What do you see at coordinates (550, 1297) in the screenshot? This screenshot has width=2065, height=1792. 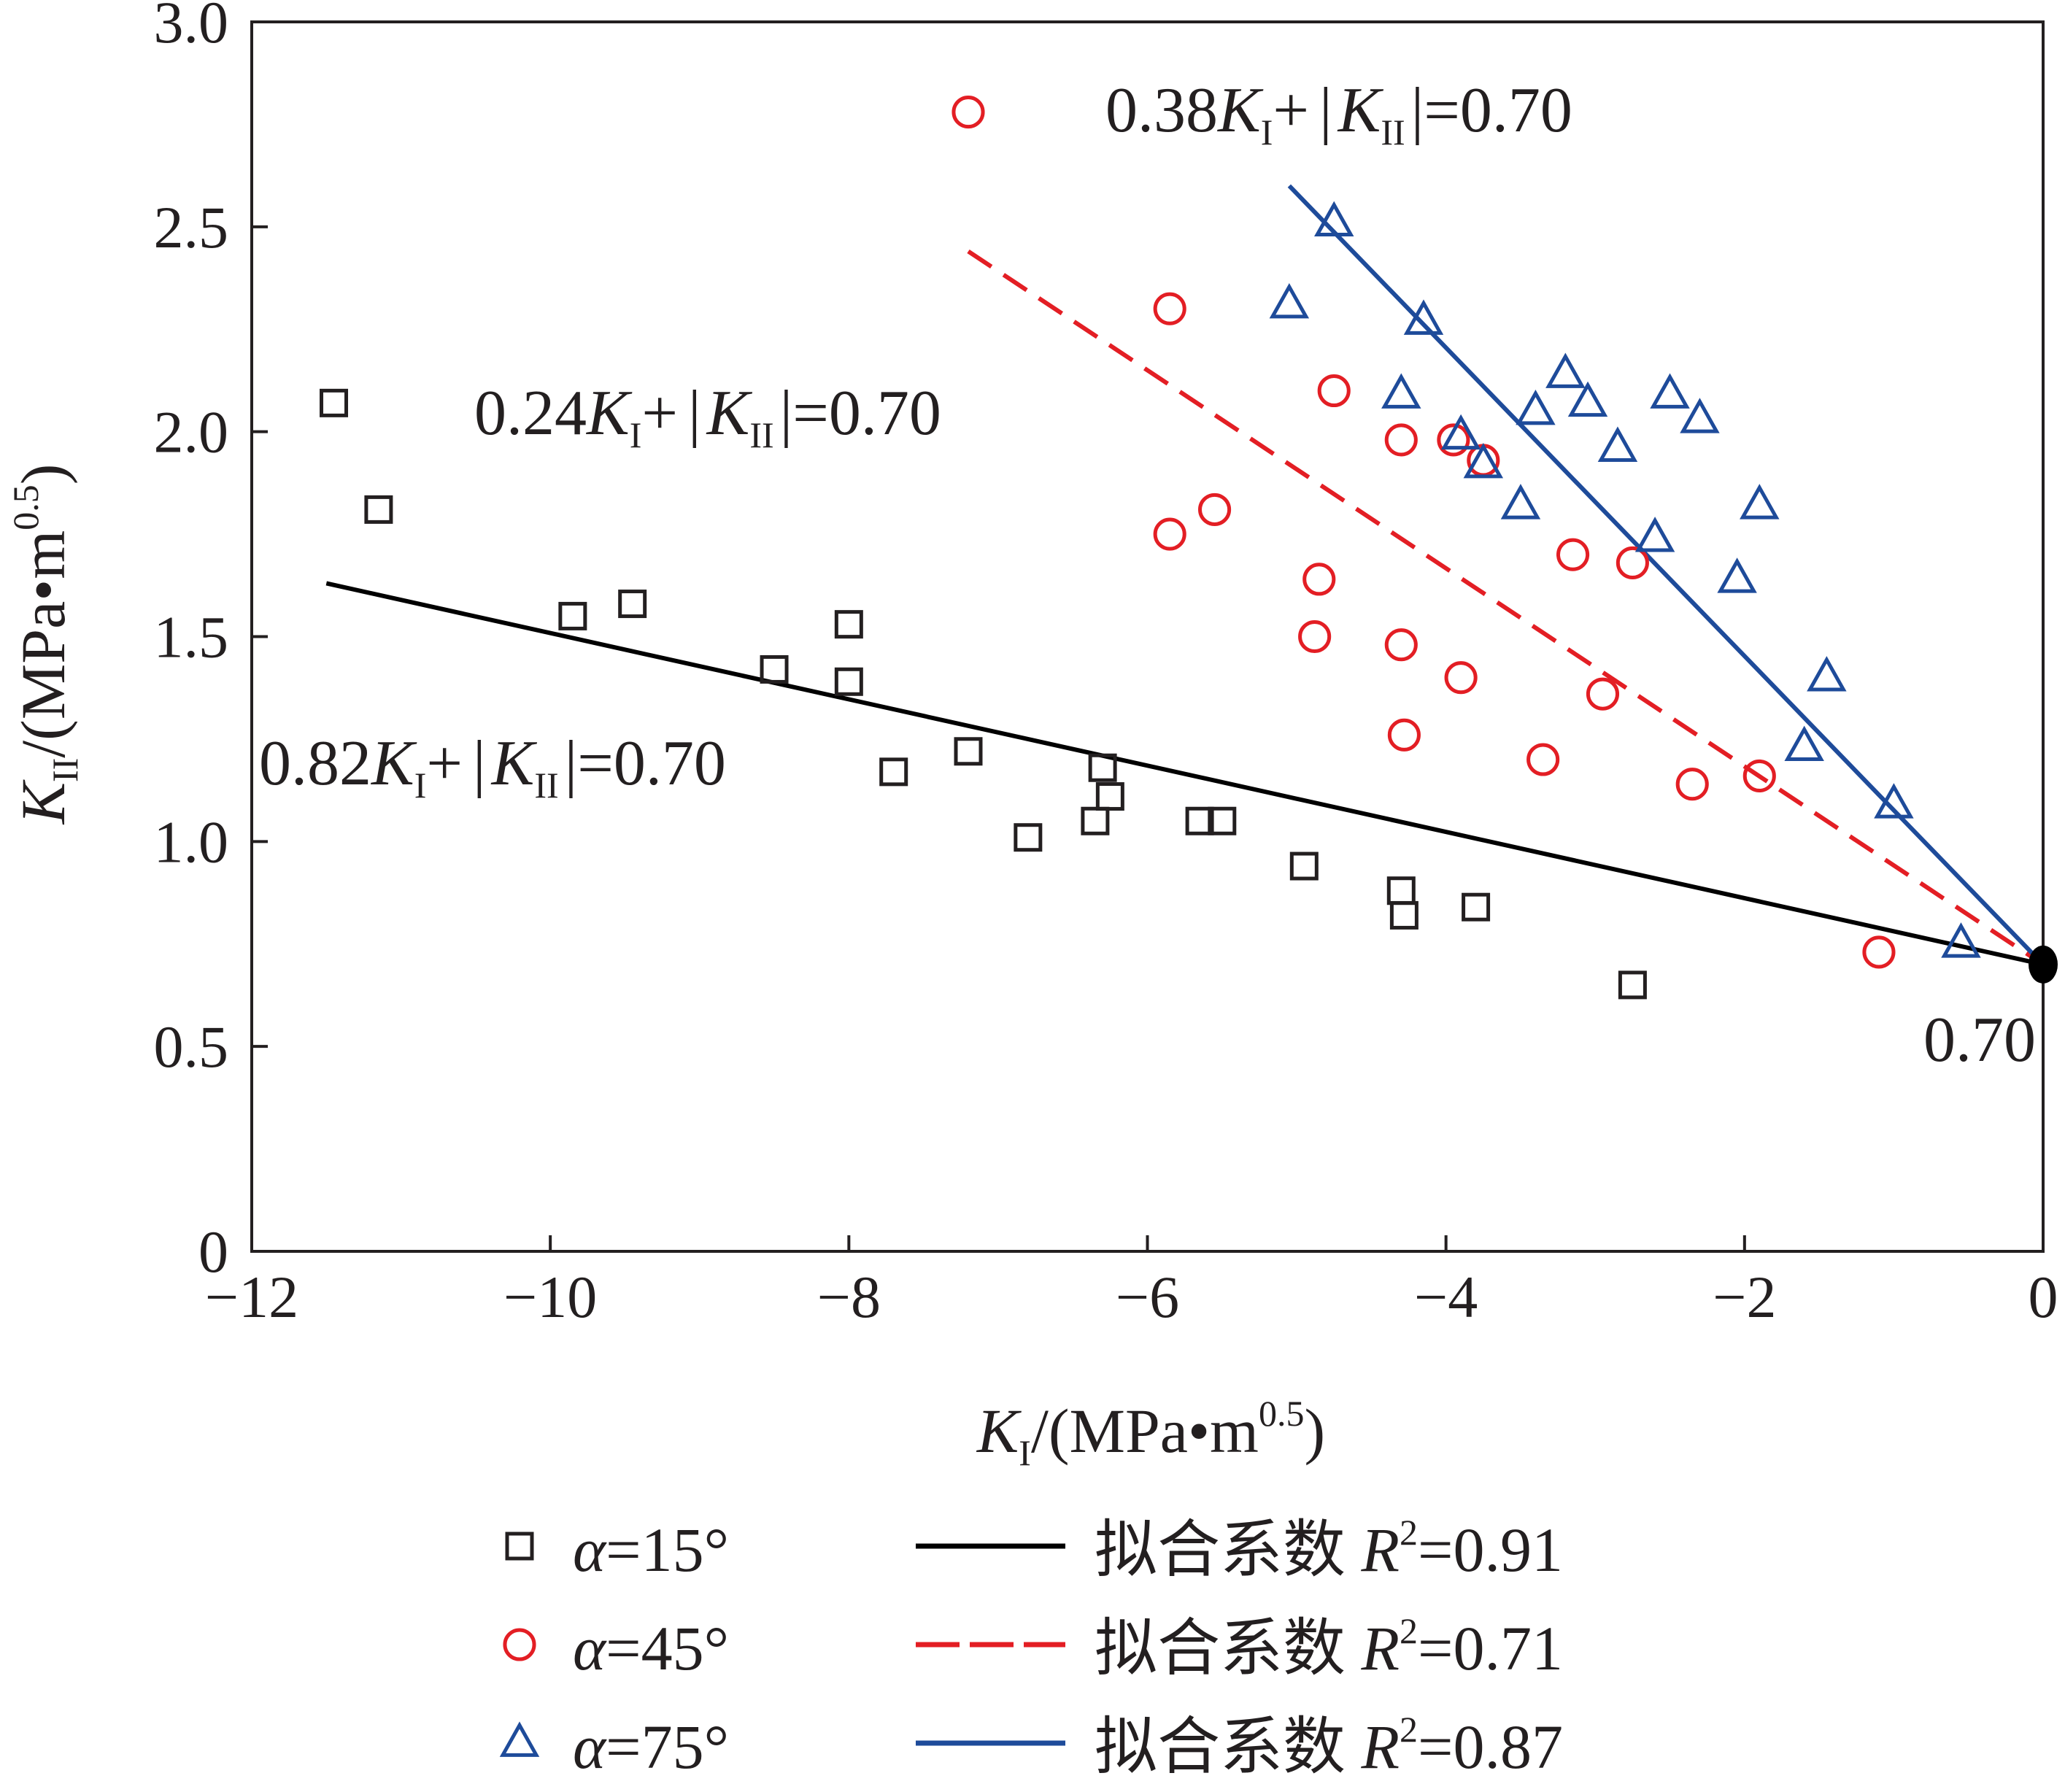 I see `x-tick-label: −10` at bounding box center [550, 1297].